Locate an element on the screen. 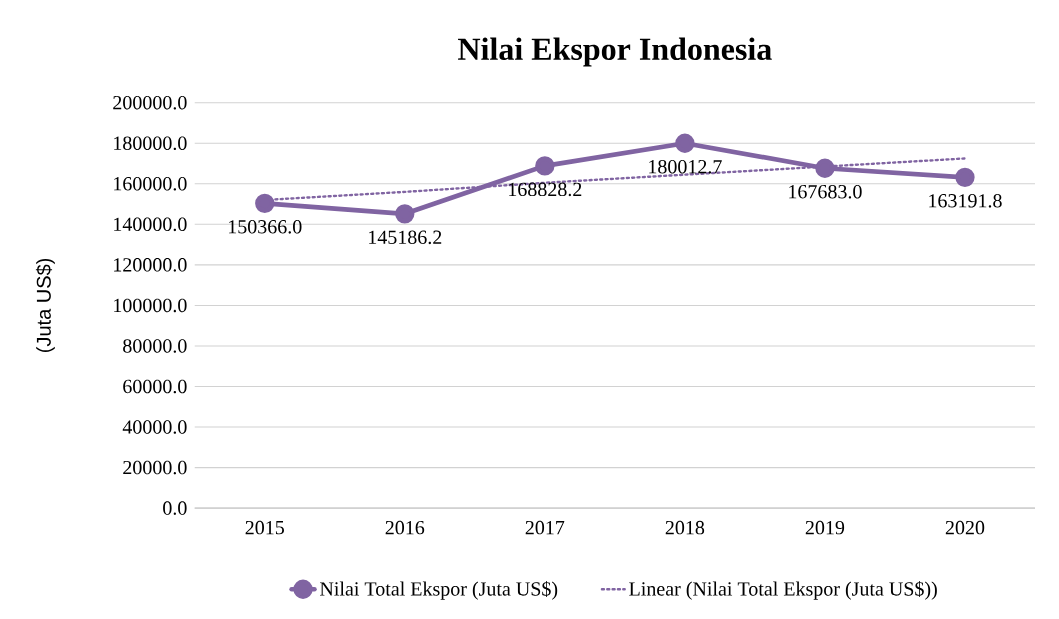 The height and width of the screenshot is (619, 1059). y-tick-label: 20000.0 is located at coordinates (155, 467).